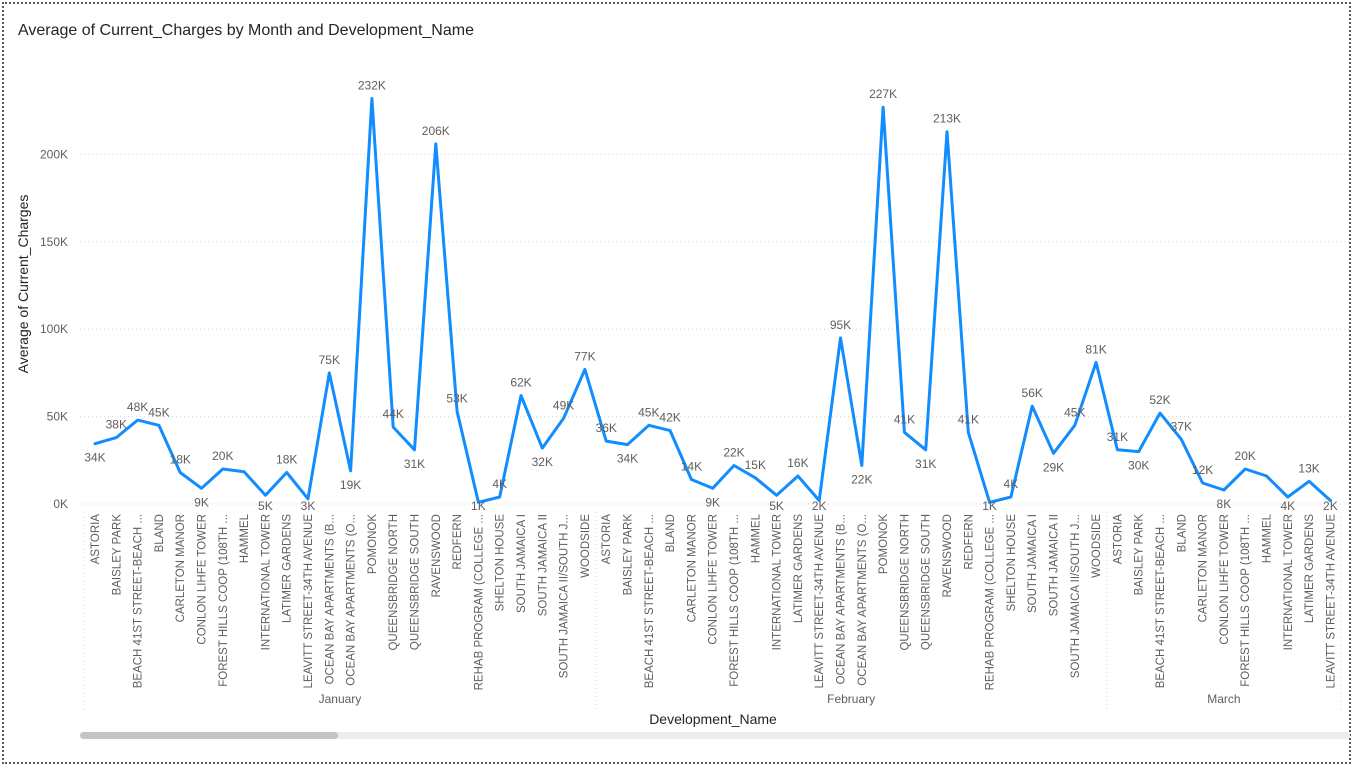 The width and height of the screenshot is (1357, 772). Describe the element at coordinates (54, 329) in the screenshot. I see `y-tick-label: 100K` at that location.